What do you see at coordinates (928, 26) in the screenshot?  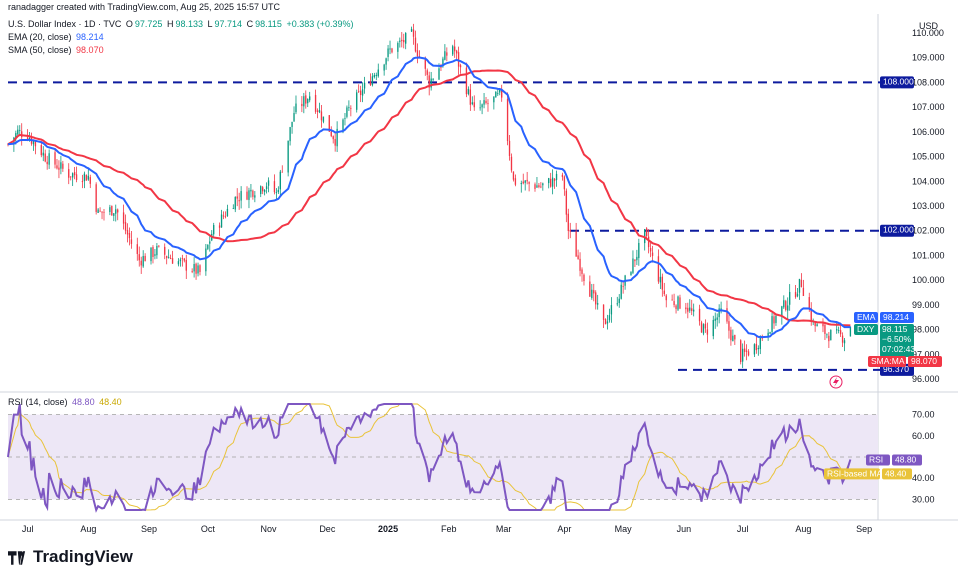 I see `currency-label: USD` at bounding box center [928, 26].